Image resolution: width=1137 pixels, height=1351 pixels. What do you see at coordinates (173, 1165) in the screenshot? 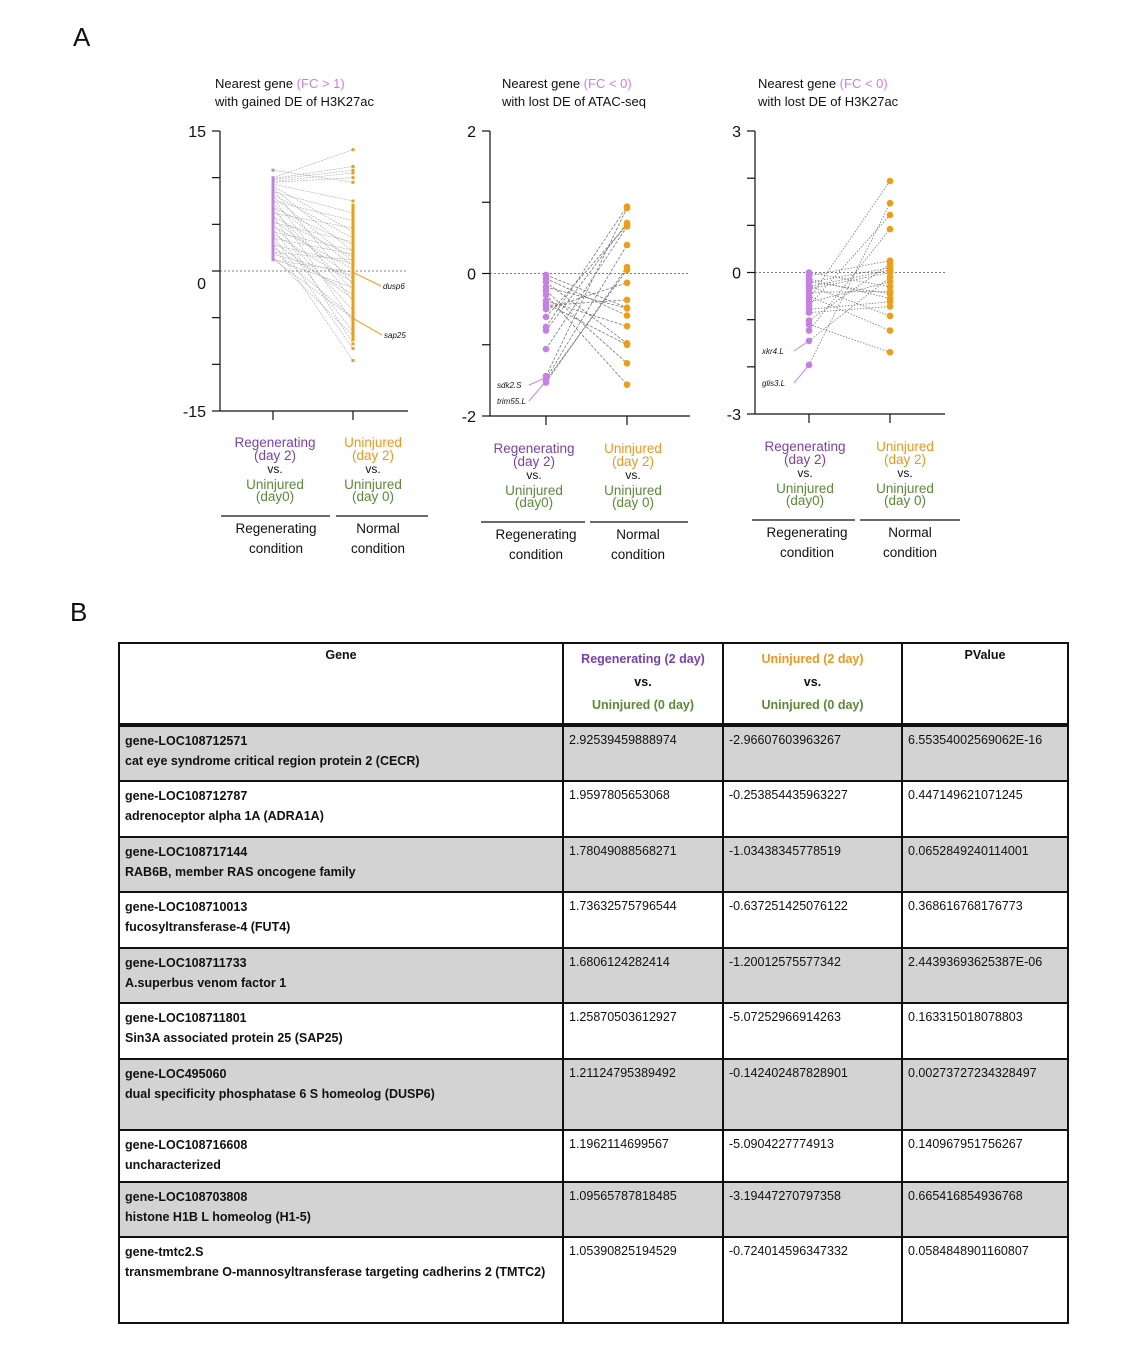
I see `gene-description: uncharacterized` at bounding box center [173, 1165].